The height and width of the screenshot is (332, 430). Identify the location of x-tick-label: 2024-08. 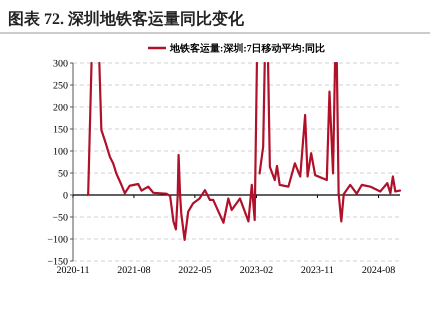
(379, 270).